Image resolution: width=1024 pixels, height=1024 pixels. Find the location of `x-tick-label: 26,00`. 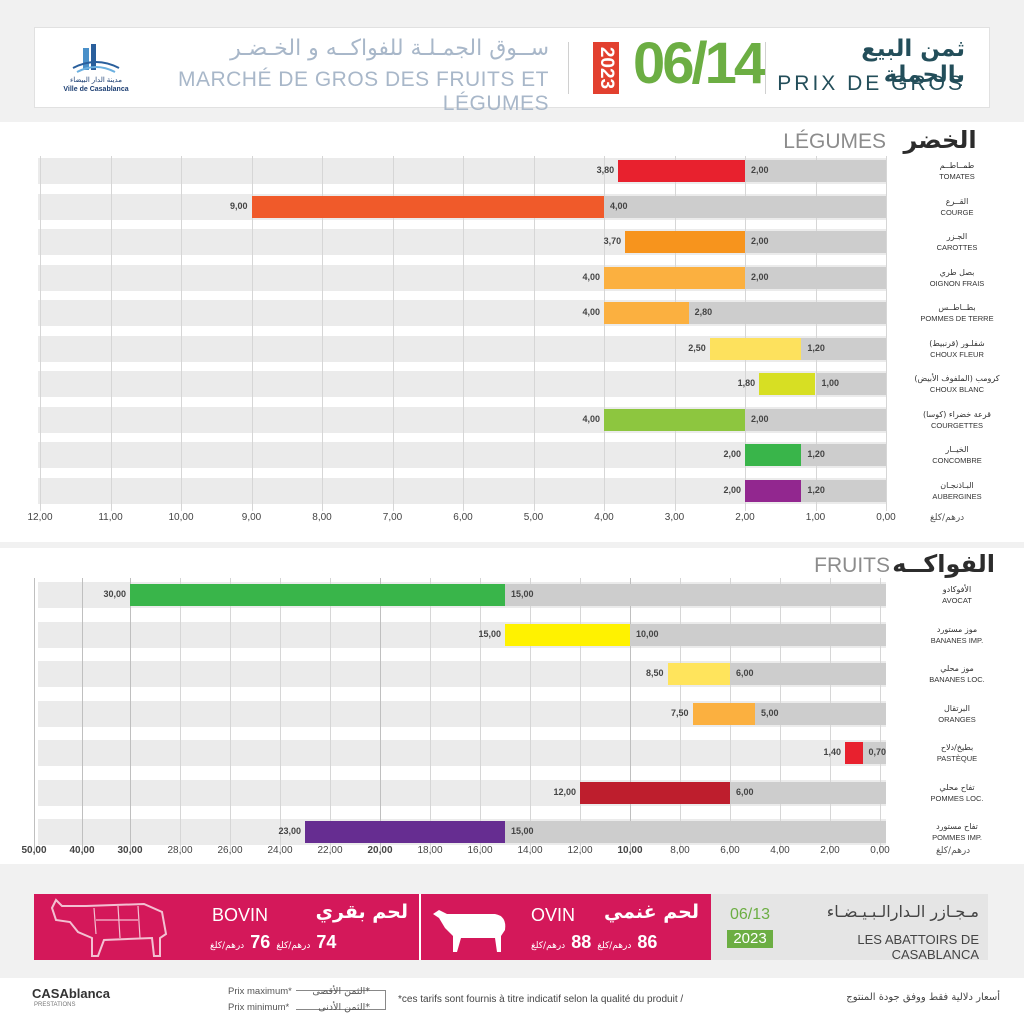

x-tick-label: 26,00 is located at coordinates (230, 850).